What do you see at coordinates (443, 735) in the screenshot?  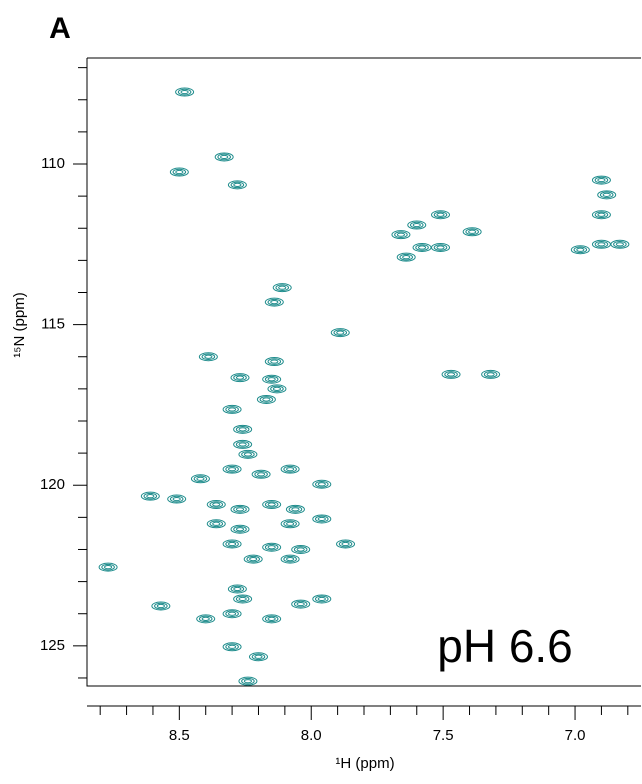 I see `x-tick-label: 7.5` at bounding box center [443, 735].